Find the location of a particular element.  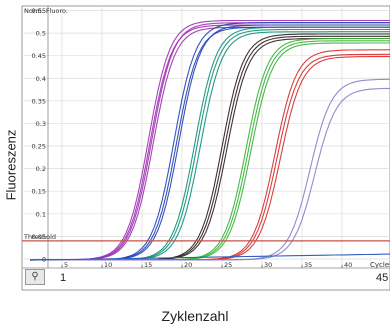

y-tick-label: 0.45 is located at coordinates (39, 56).